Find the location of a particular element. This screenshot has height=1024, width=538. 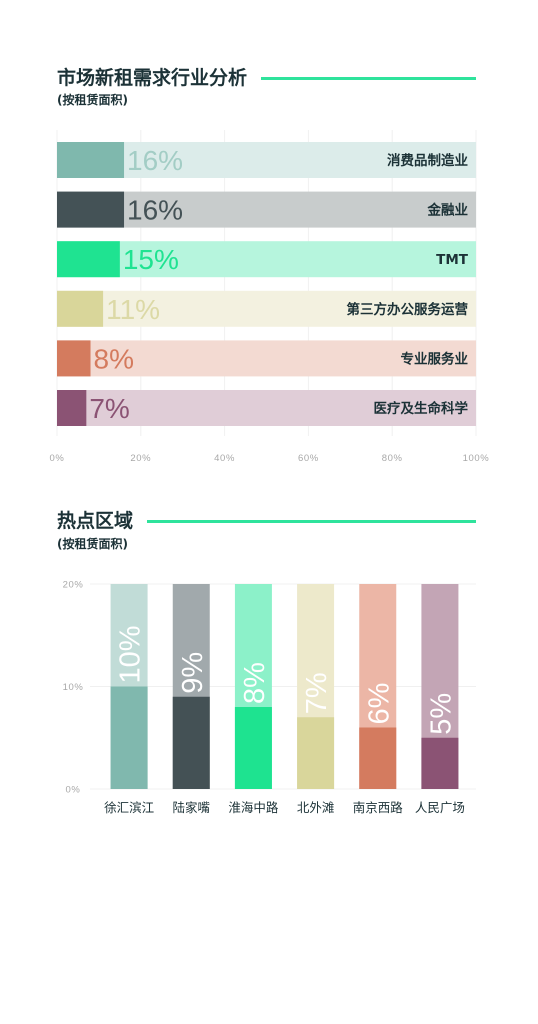

y-tick-label: 10% is located at coordinates (73, 687).